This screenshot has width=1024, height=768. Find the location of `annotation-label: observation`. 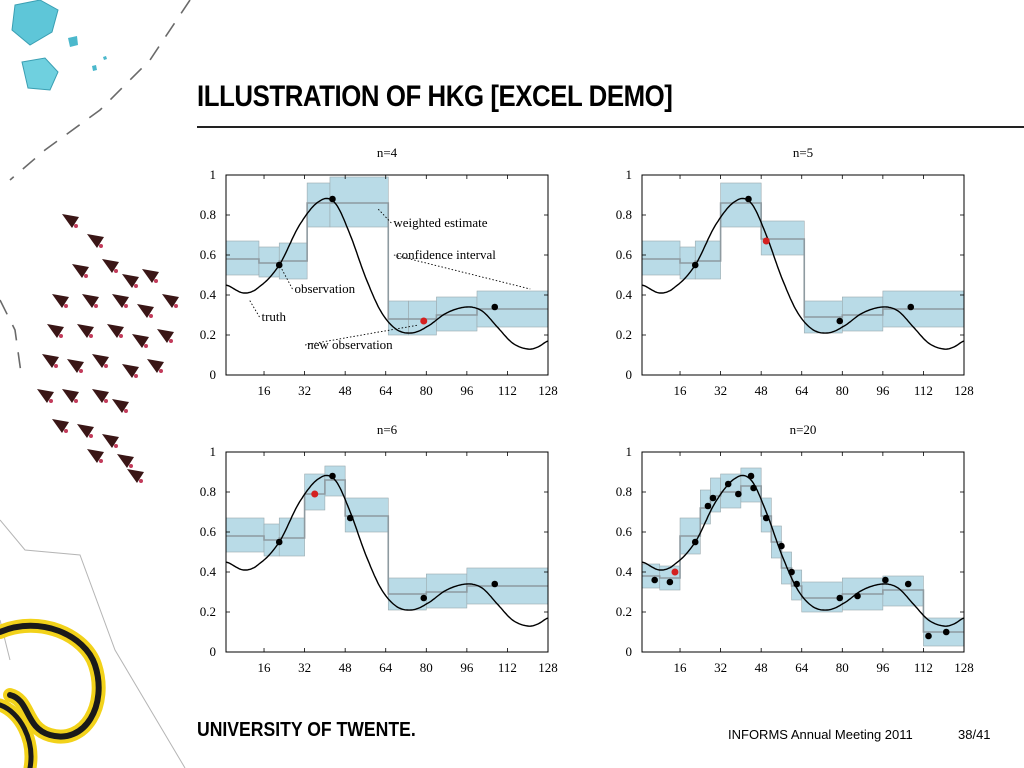

annotation-label: observation is located at coordinates (324, 288).